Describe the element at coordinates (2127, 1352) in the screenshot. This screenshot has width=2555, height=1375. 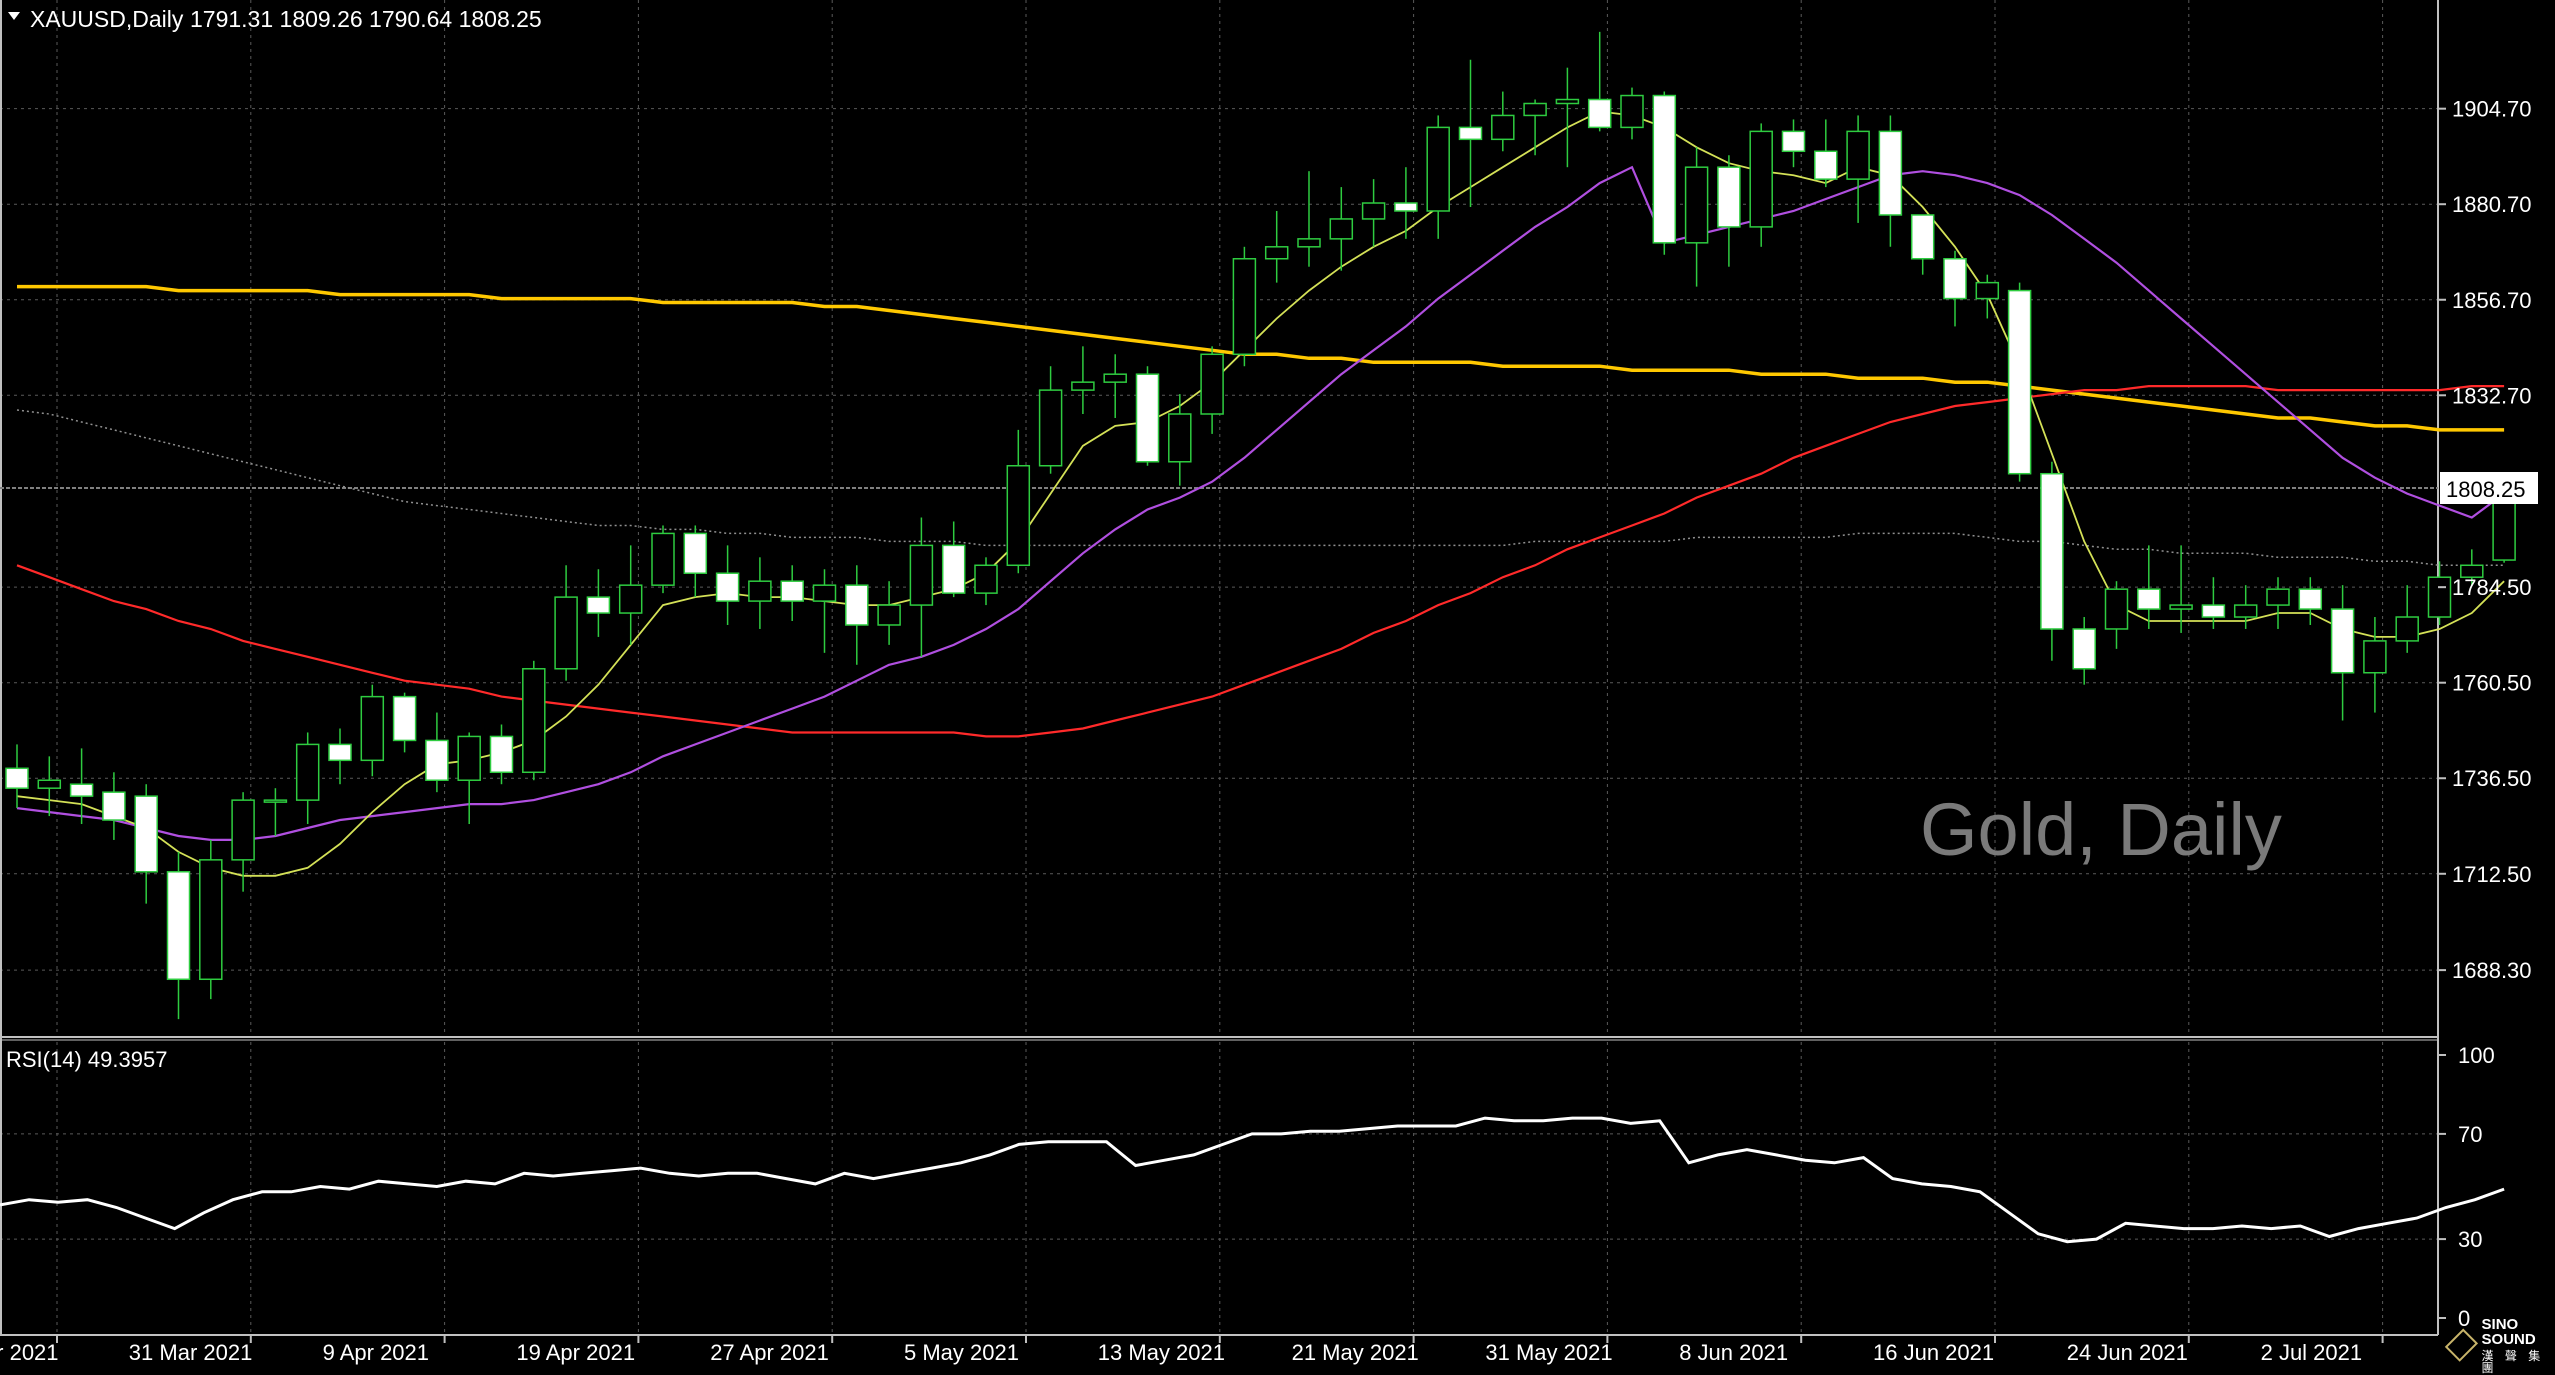
I see `time-tick-label: 24 Jun 2021` at that location.